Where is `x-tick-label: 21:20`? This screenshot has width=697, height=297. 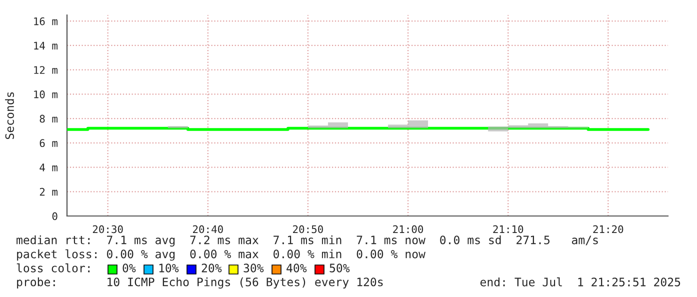 x-tick-label: 21:20 is located at coordinates (608, 229).